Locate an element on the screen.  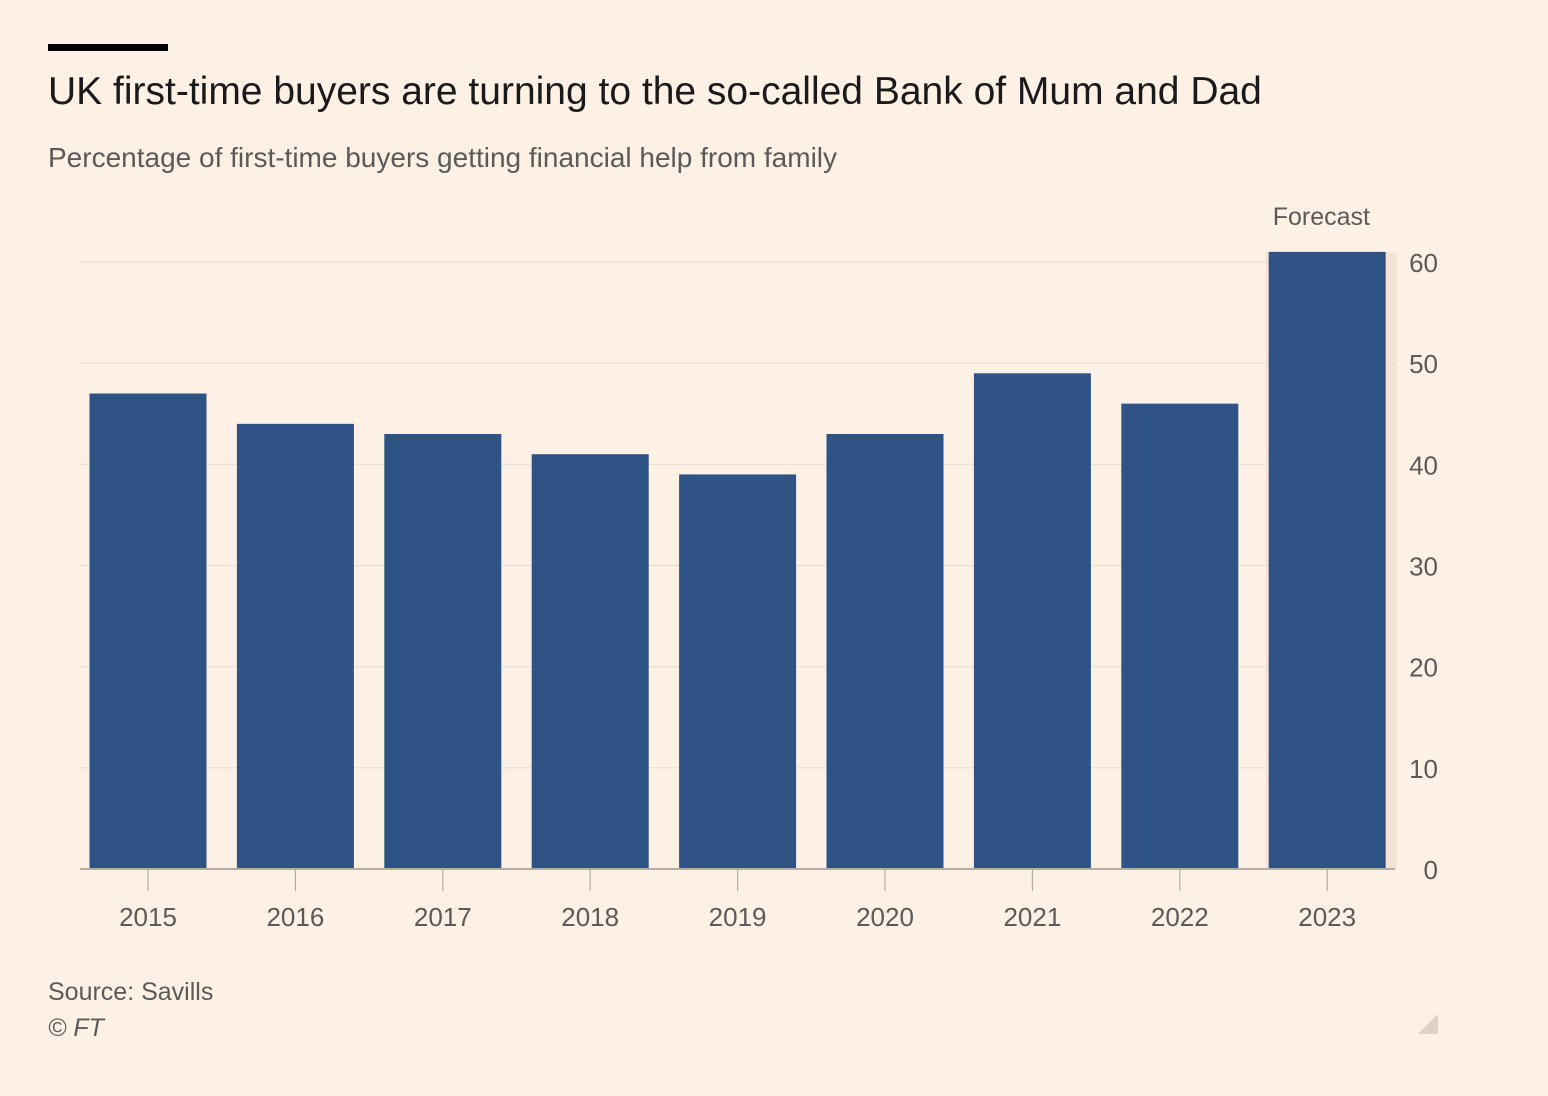
forecast-annotation: Forecast is located at coordinates (1321, 217).